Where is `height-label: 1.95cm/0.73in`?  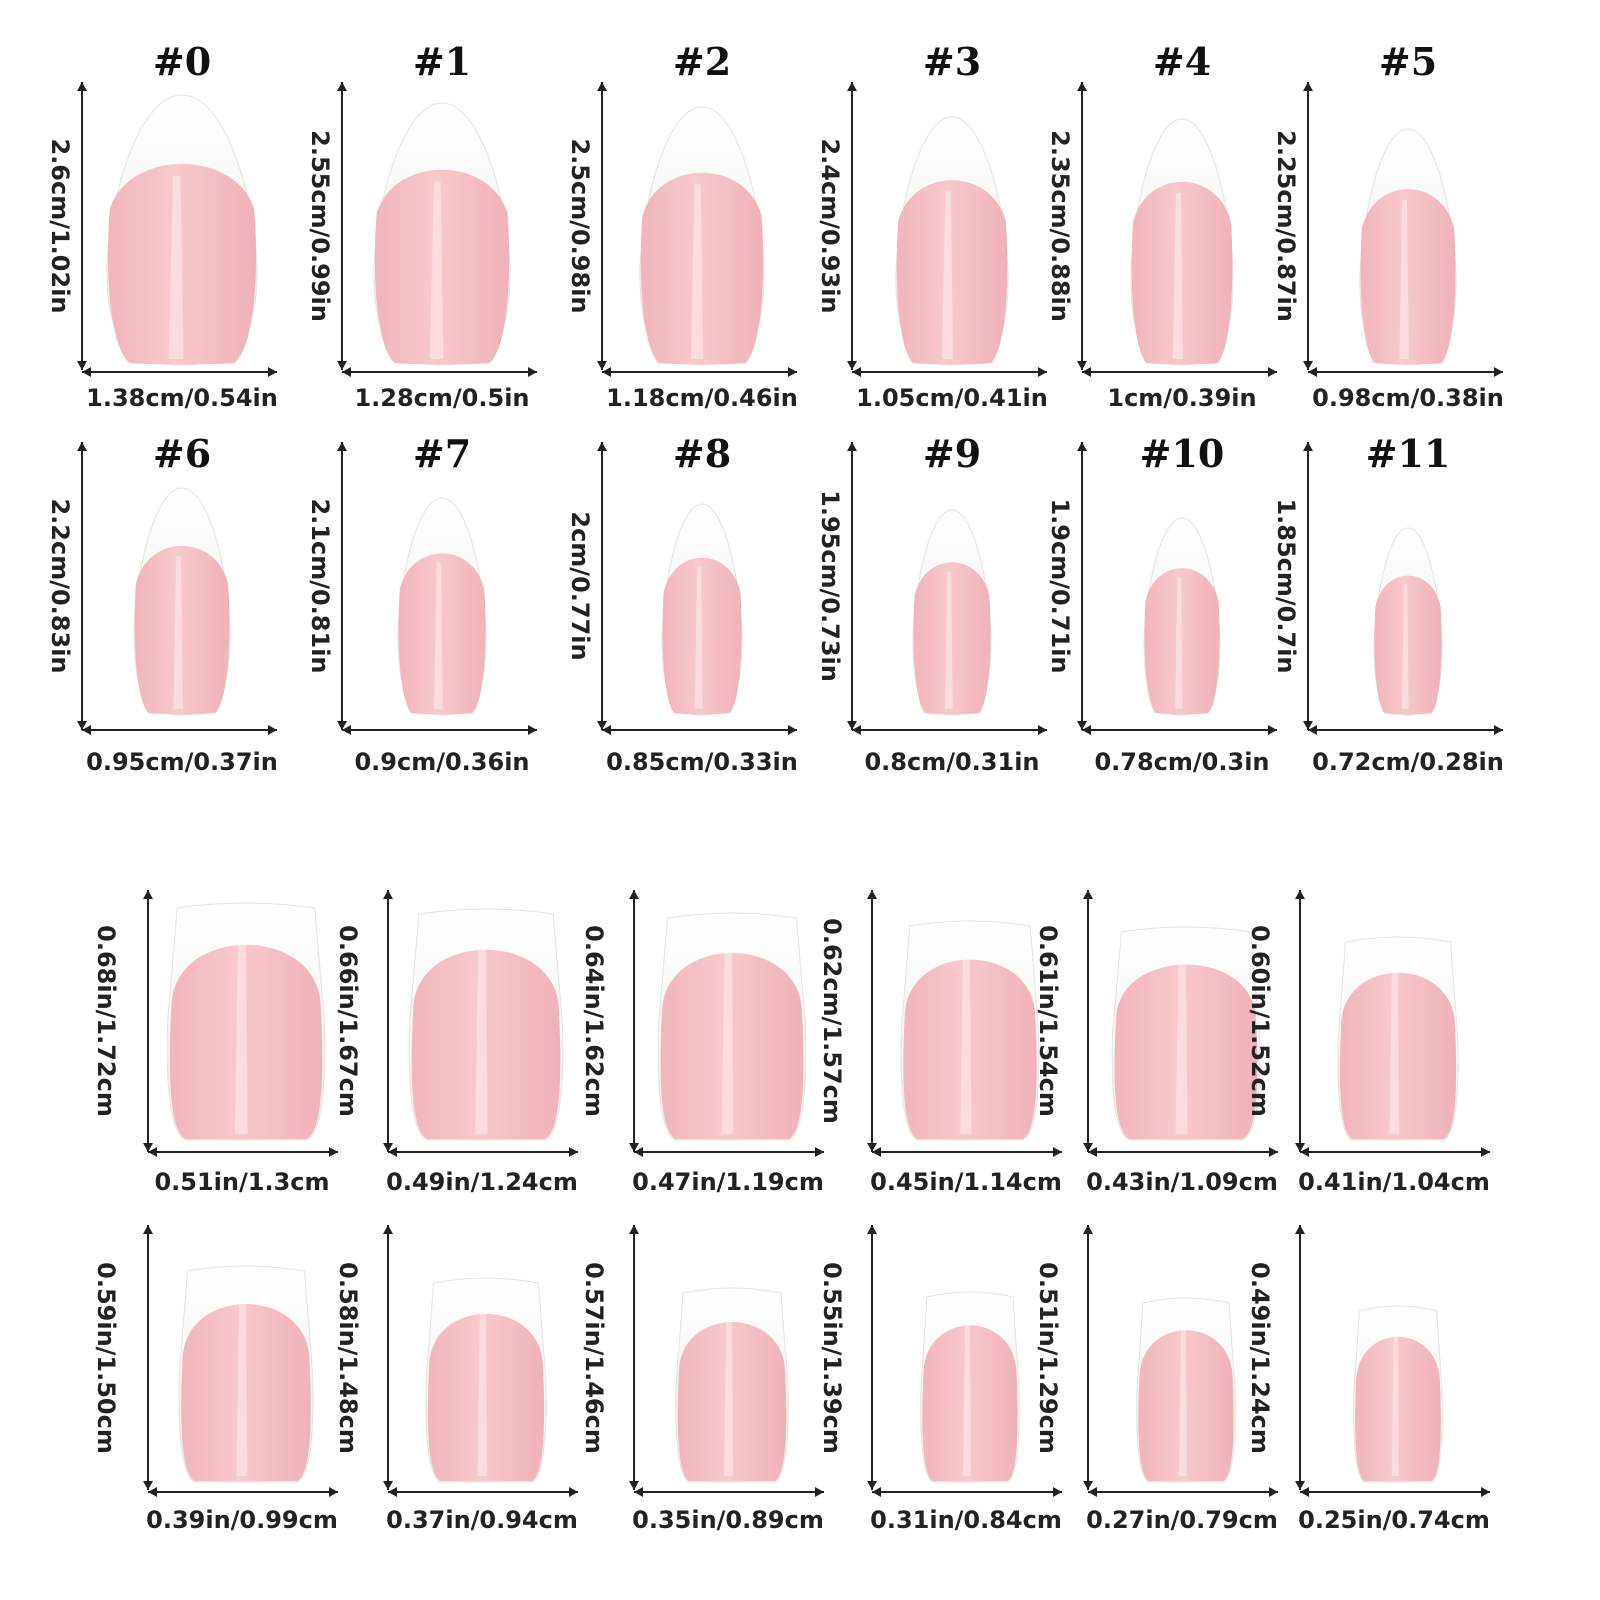
height-label: 1.95cm/0.73in is located at coordinates (830, 586).